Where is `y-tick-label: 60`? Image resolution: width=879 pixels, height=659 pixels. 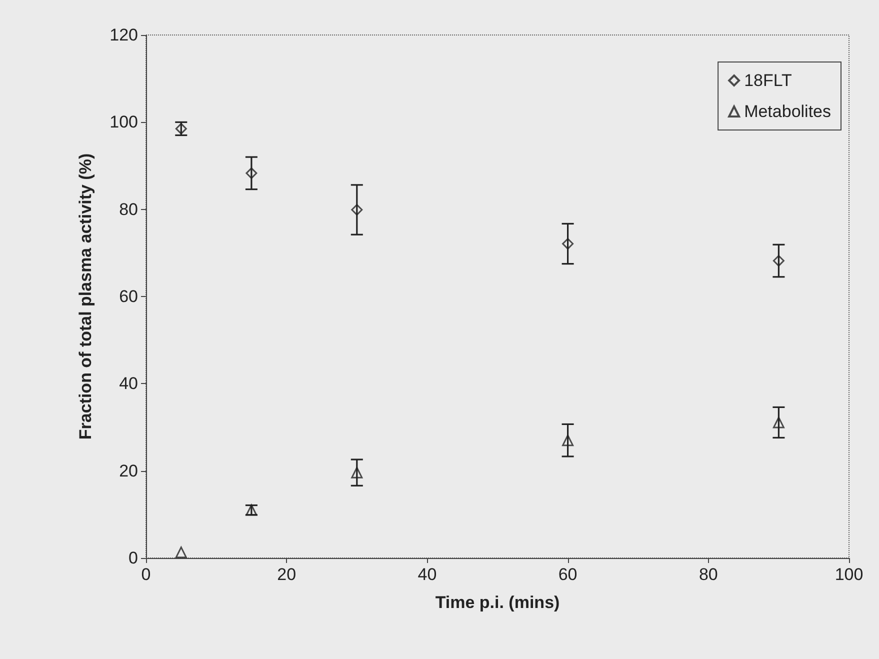
y-tick-label: 60 is located at coordinates (128, 296).